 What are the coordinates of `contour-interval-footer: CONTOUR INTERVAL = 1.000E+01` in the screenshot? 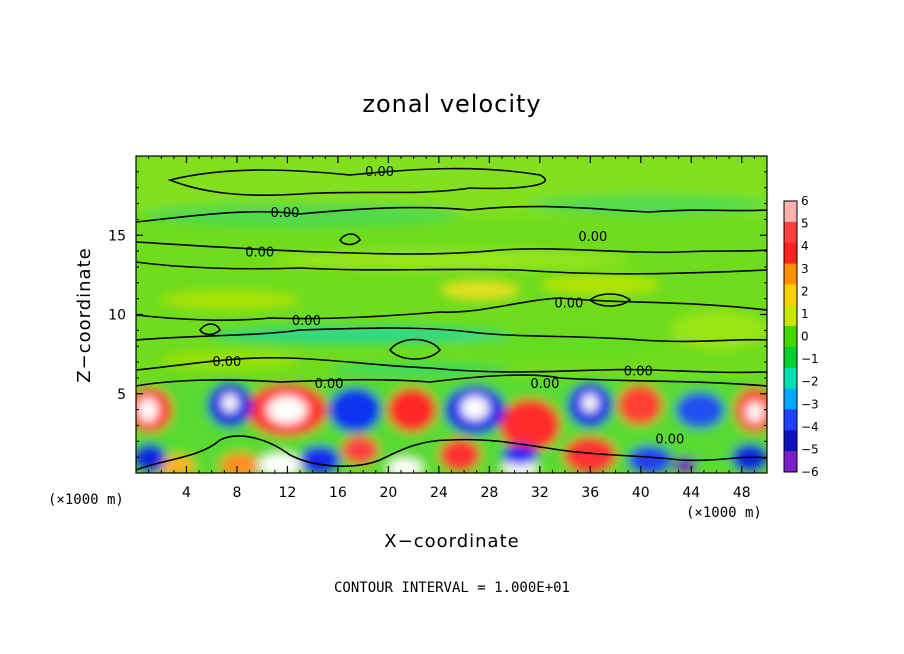 It's located at (452, 588).